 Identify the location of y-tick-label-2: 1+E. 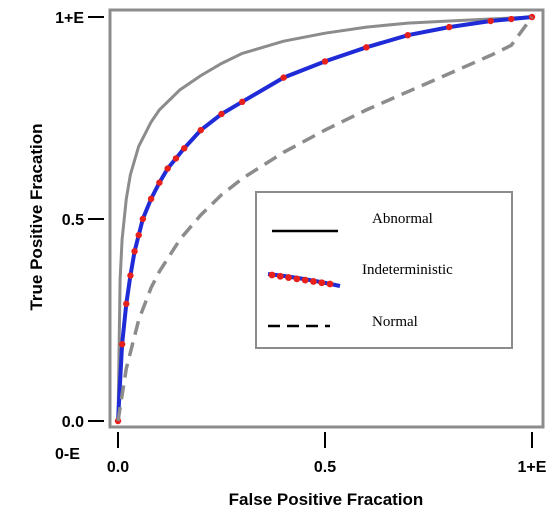
(69, 18).